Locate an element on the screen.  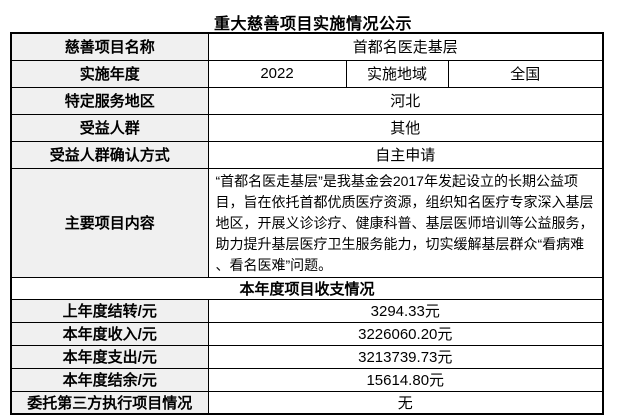
project-name-value: 首都名医走基层 is located at coordinates (405, 46).